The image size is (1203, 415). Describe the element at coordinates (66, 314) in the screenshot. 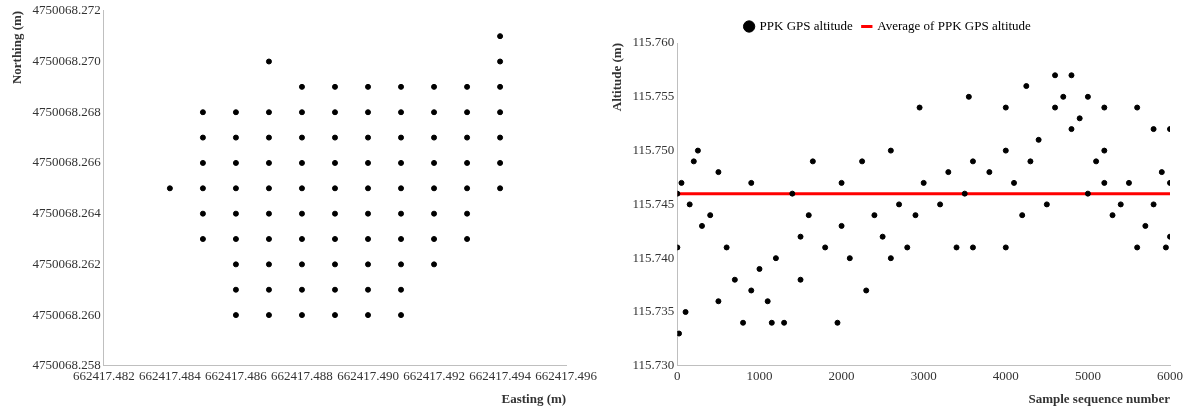

I see `y-tick-label: 4750068.260` at that location.